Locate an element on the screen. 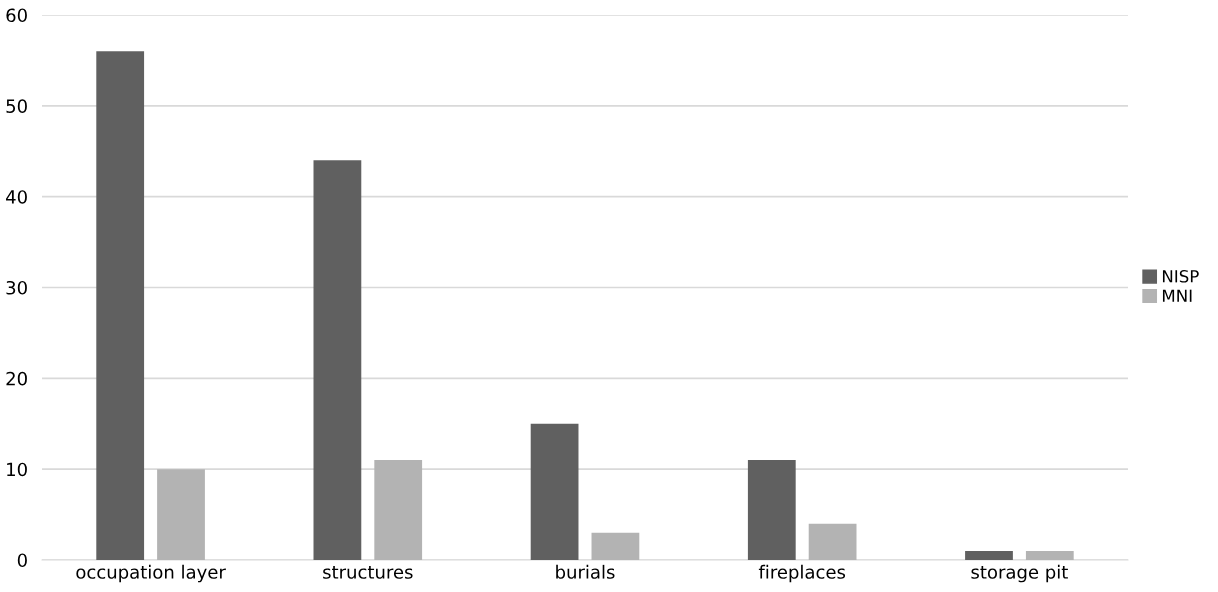 The height and width of the screenshot is (592, 1218). y-tick-label: 20 is located at coordinates (16, 378).